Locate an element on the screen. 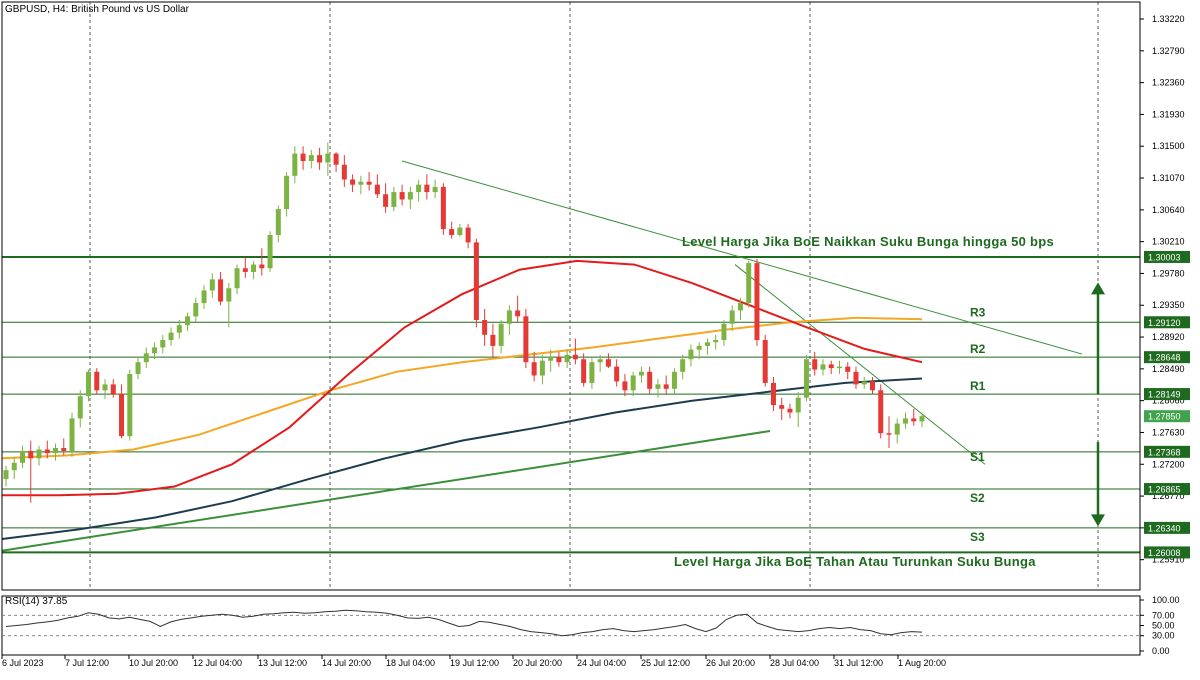 The height and width of the screenshot is (680, 1200). level-tag-7: 1.26008 is located at coordinates (1164, 553).